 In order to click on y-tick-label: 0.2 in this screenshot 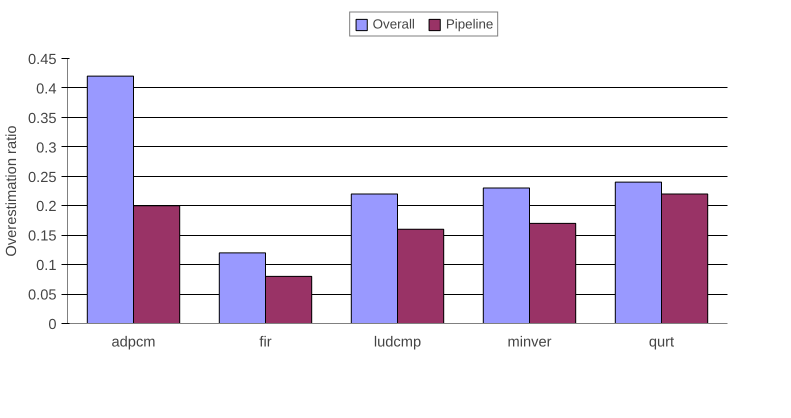, I will do `click(46, 207)`.